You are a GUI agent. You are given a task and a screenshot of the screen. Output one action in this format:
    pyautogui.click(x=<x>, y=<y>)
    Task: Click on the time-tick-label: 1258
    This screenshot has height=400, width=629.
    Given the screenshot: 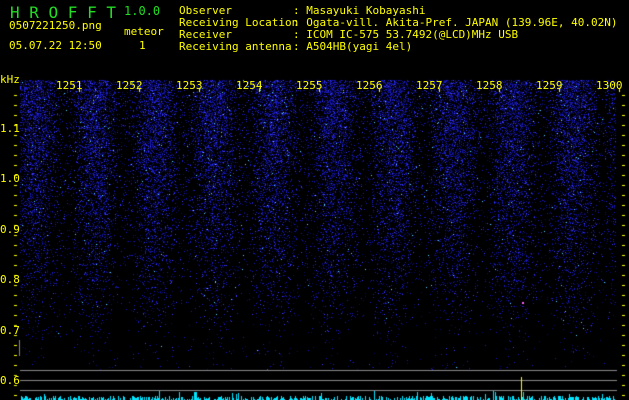 What is the action you would take?
    pyautogui.click(x=489, y=85)
    